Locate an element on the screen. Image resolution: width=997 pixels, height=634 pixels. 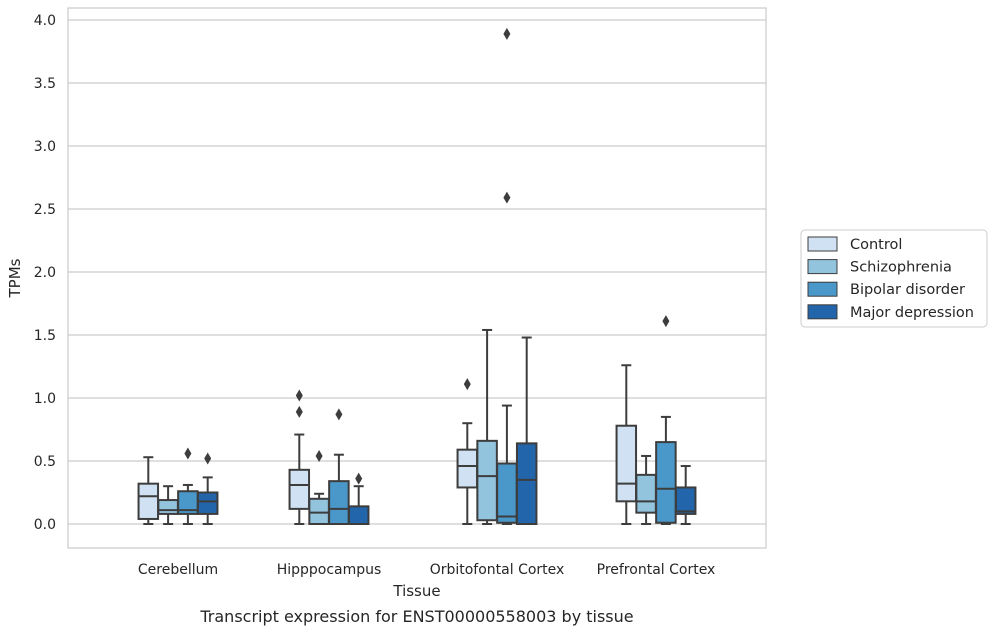
legend-label: Schizophrenia is located at coordinates (901, 268).